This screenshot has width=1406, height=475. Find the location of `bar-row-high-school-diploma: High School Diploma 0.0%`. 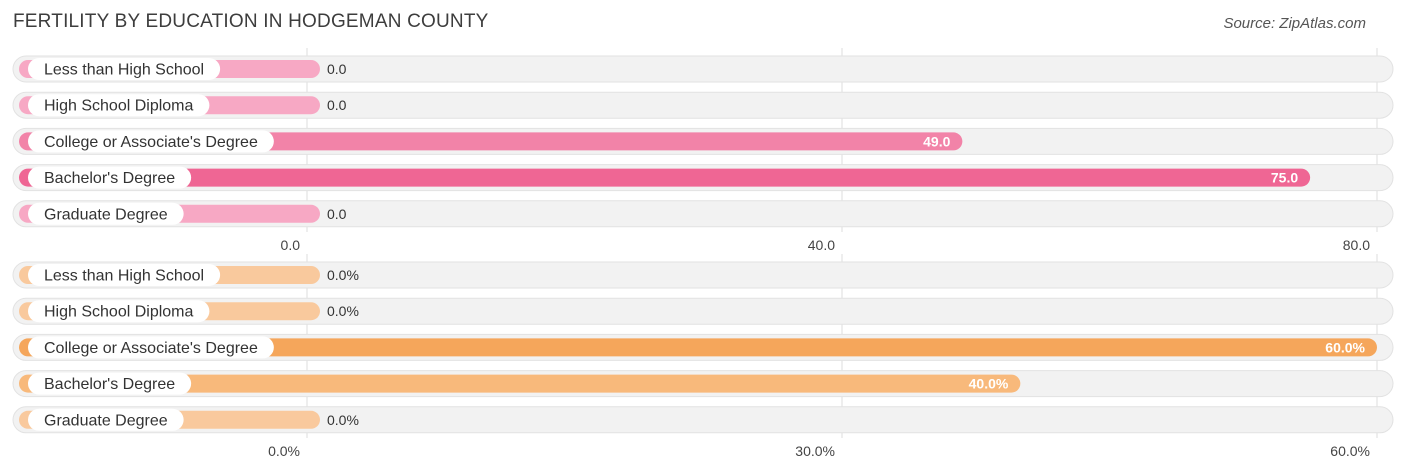

bar-row-high-school-diploma: High School Diploma 0.0% is located at coordinates (703, 311).